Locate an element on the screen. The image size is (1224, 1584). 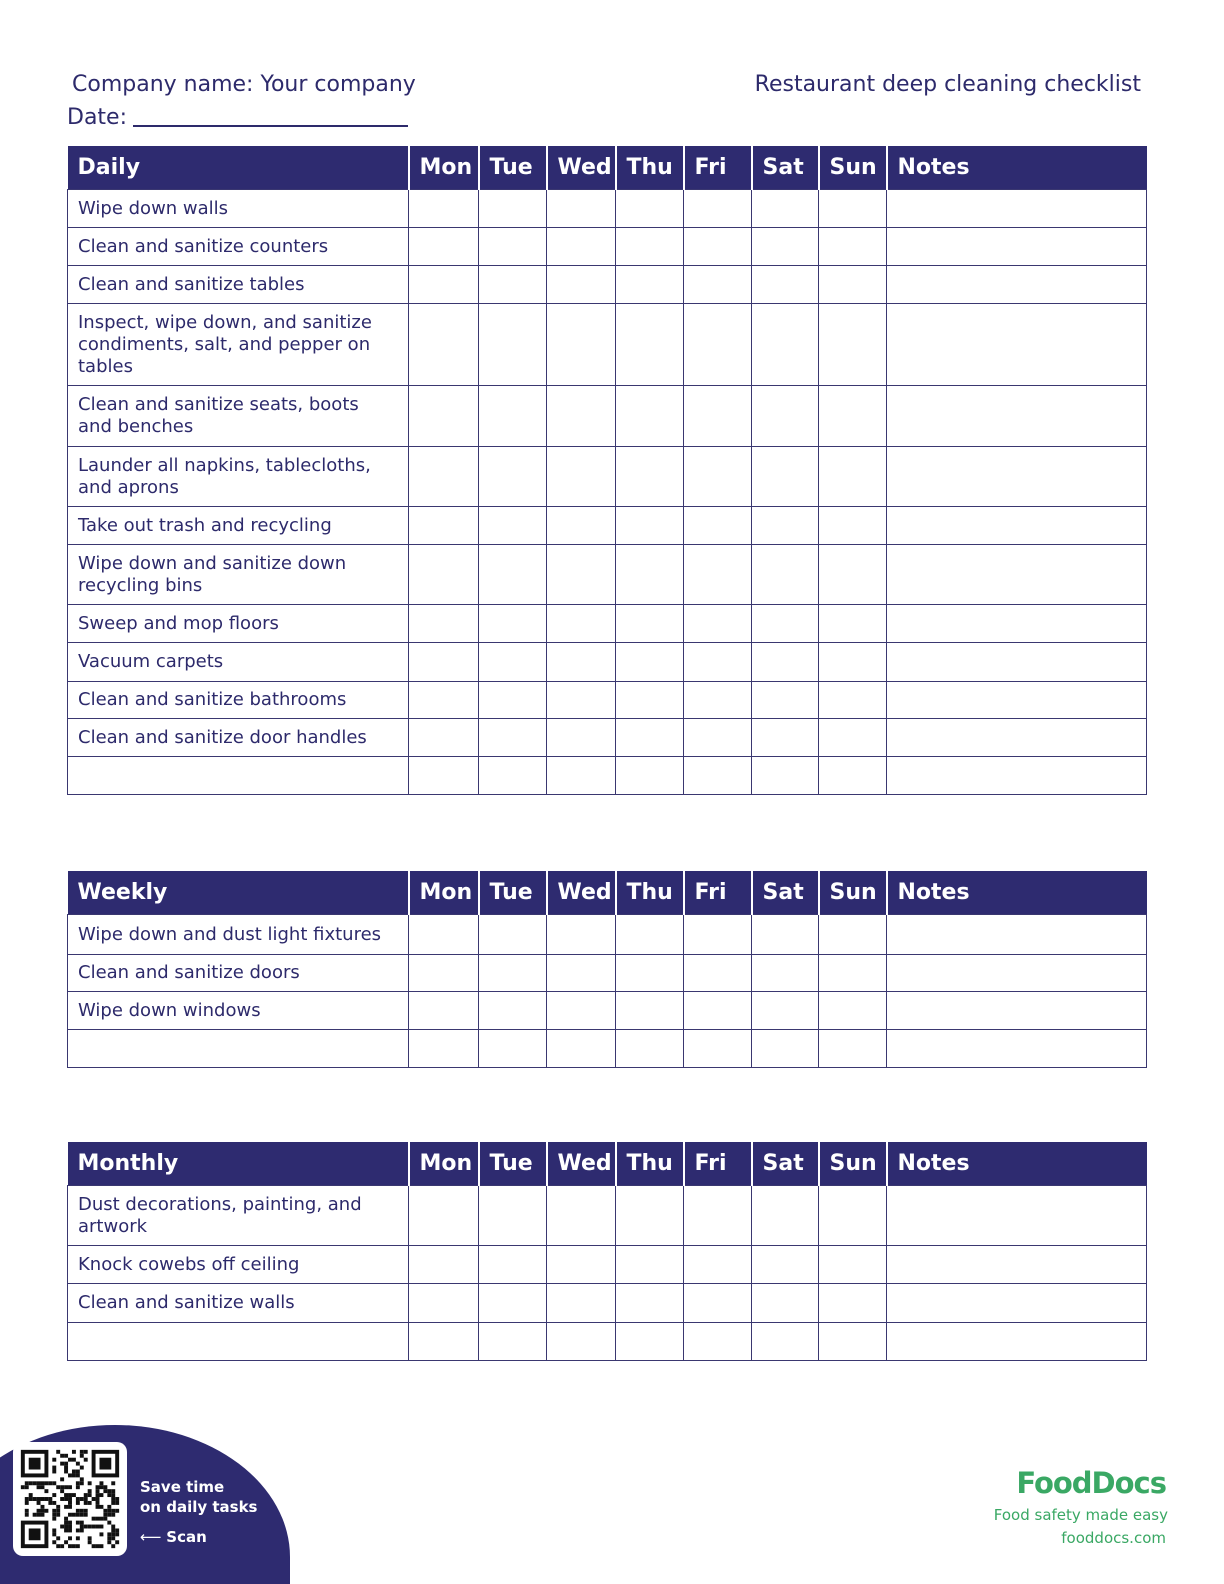
brand-url: fooddocs.com is located at coordinates (1113, 1538).